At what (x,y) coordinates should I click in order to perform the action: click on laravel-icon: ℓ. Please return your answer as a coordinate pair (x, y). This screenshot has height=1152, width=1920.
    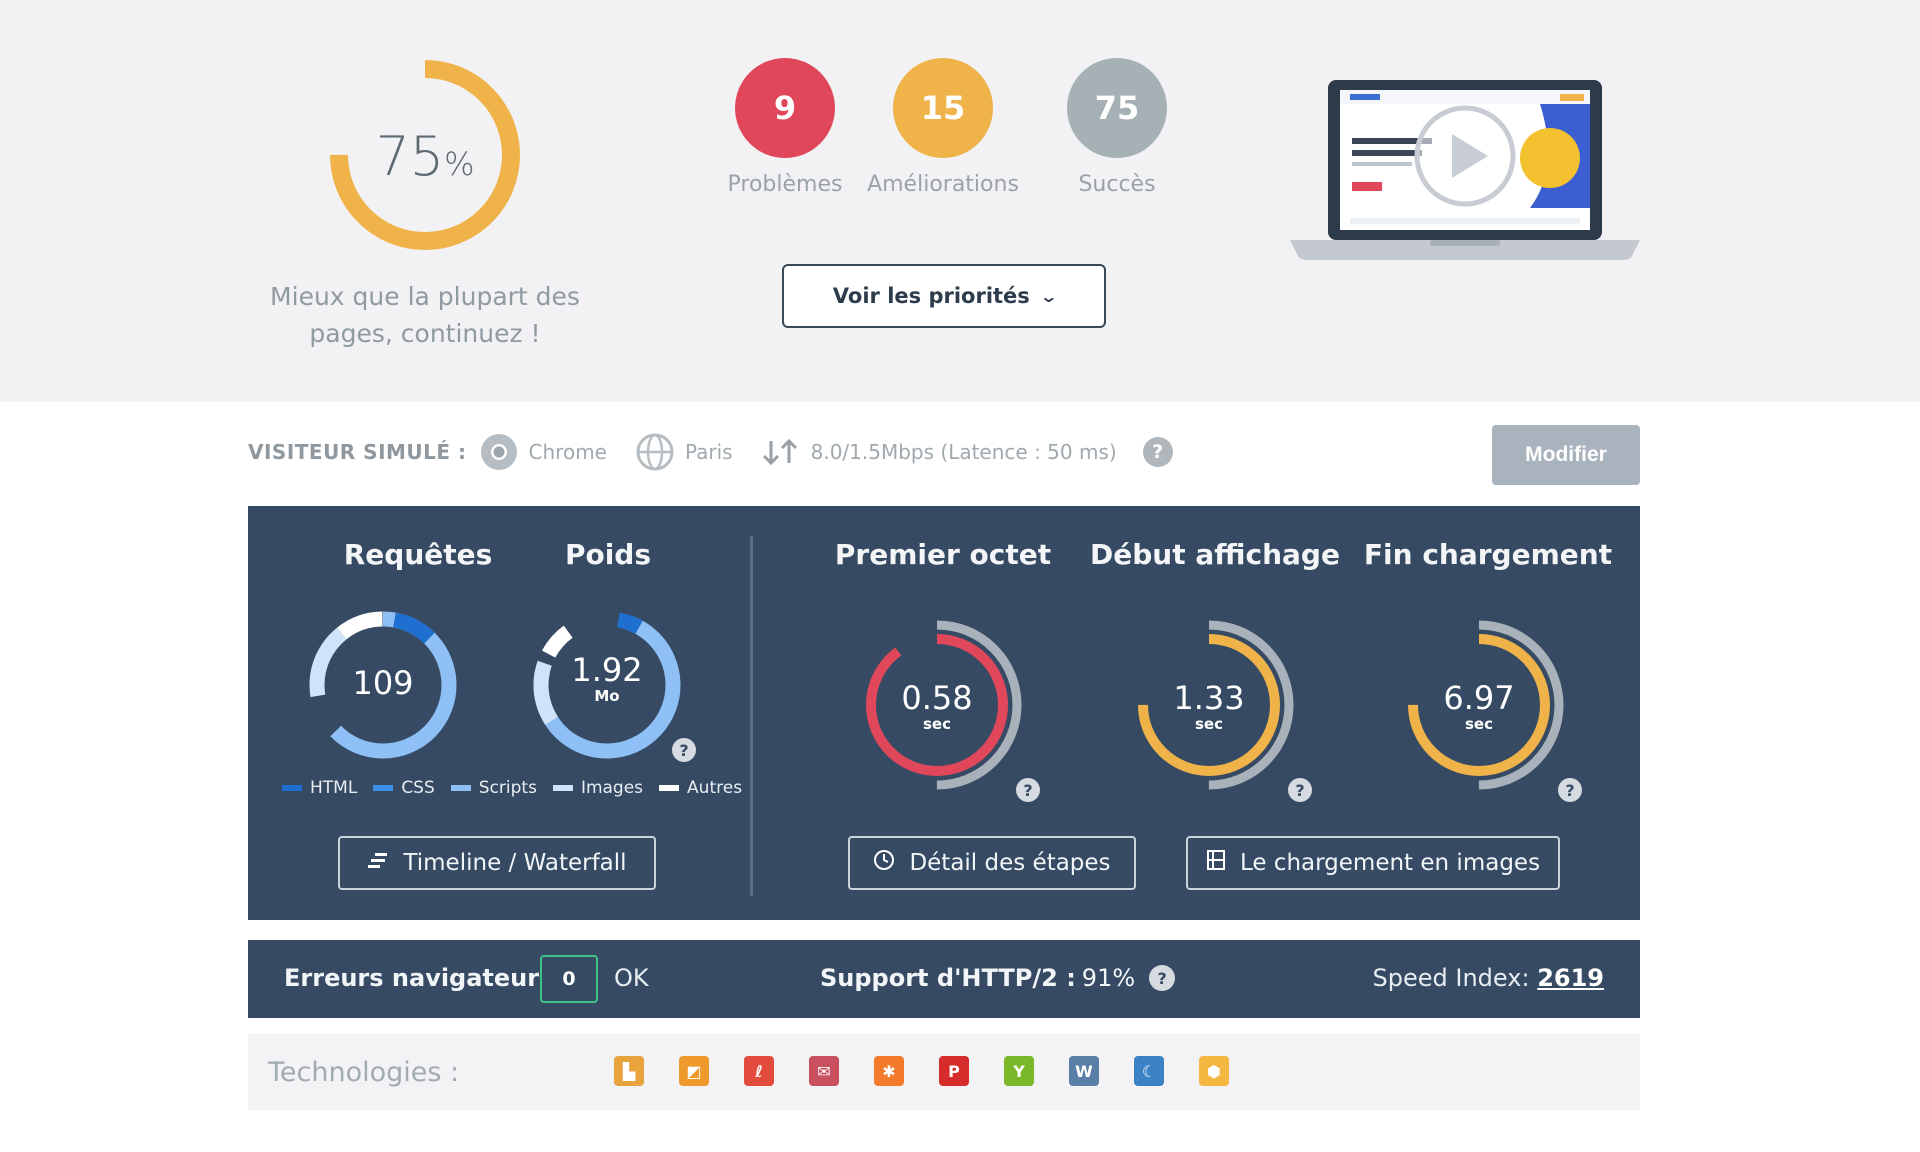
    Looking at the image, I should click on (759, 1071).